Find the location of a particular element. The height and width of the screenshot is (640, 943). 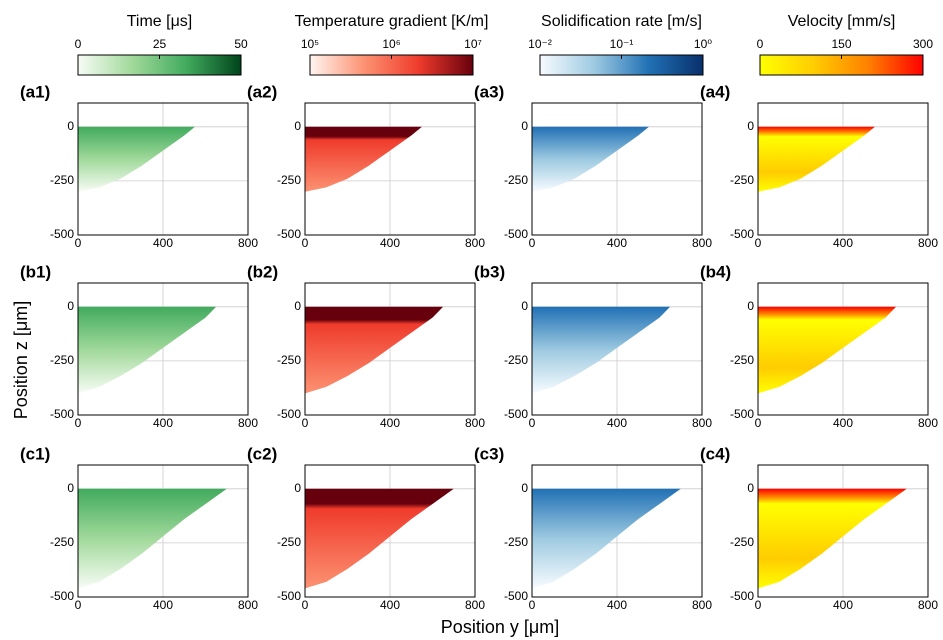

panel-label: (c4) is located at coordinates (715, 453).